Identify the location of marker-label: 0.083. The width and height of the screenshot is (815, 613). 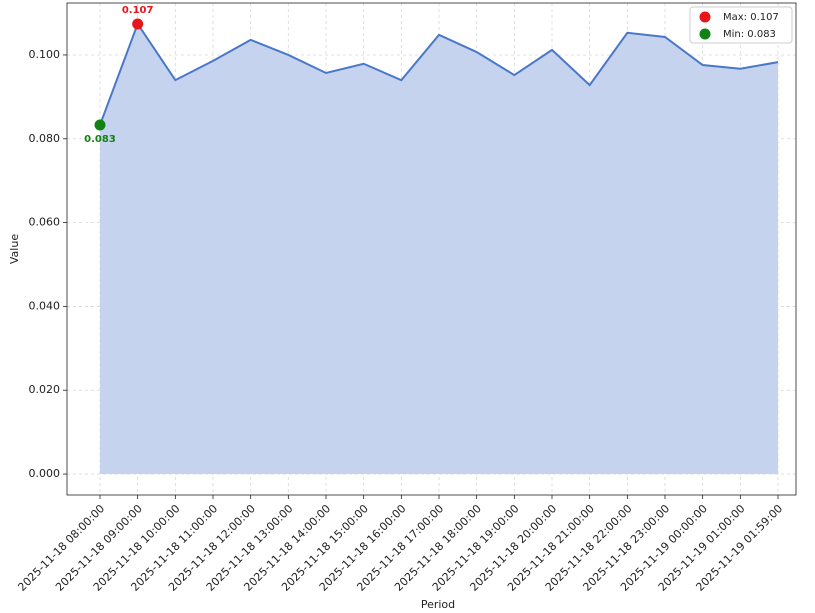
(100, 139).